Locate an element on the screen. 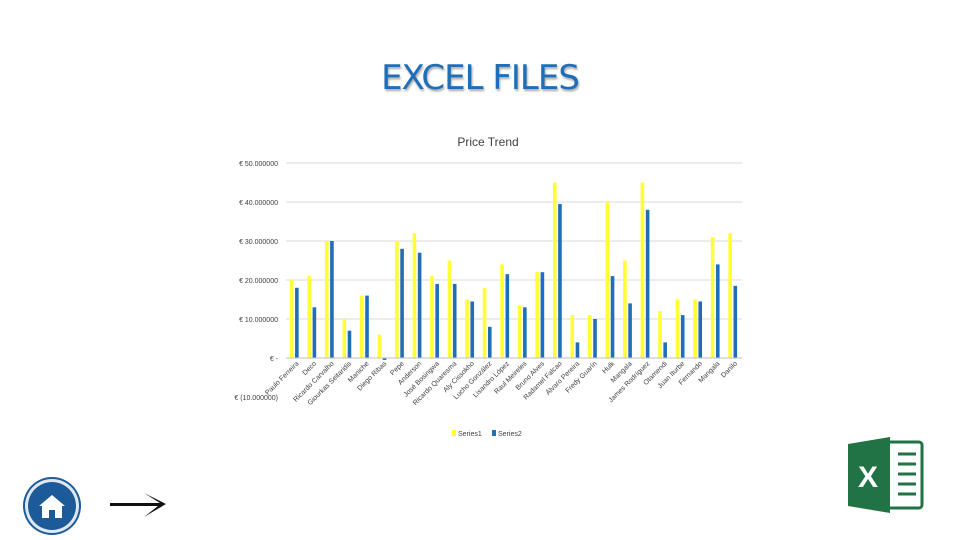 The image size is (960, 540). page-title: EXCEL FILES is located at coordinates (480, 78).